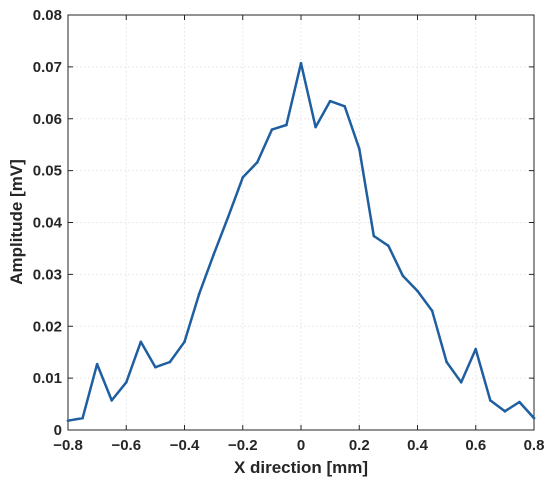 The image size is (550, 498). I want to click on x-tick-label: −0.8, so click(68, 445).